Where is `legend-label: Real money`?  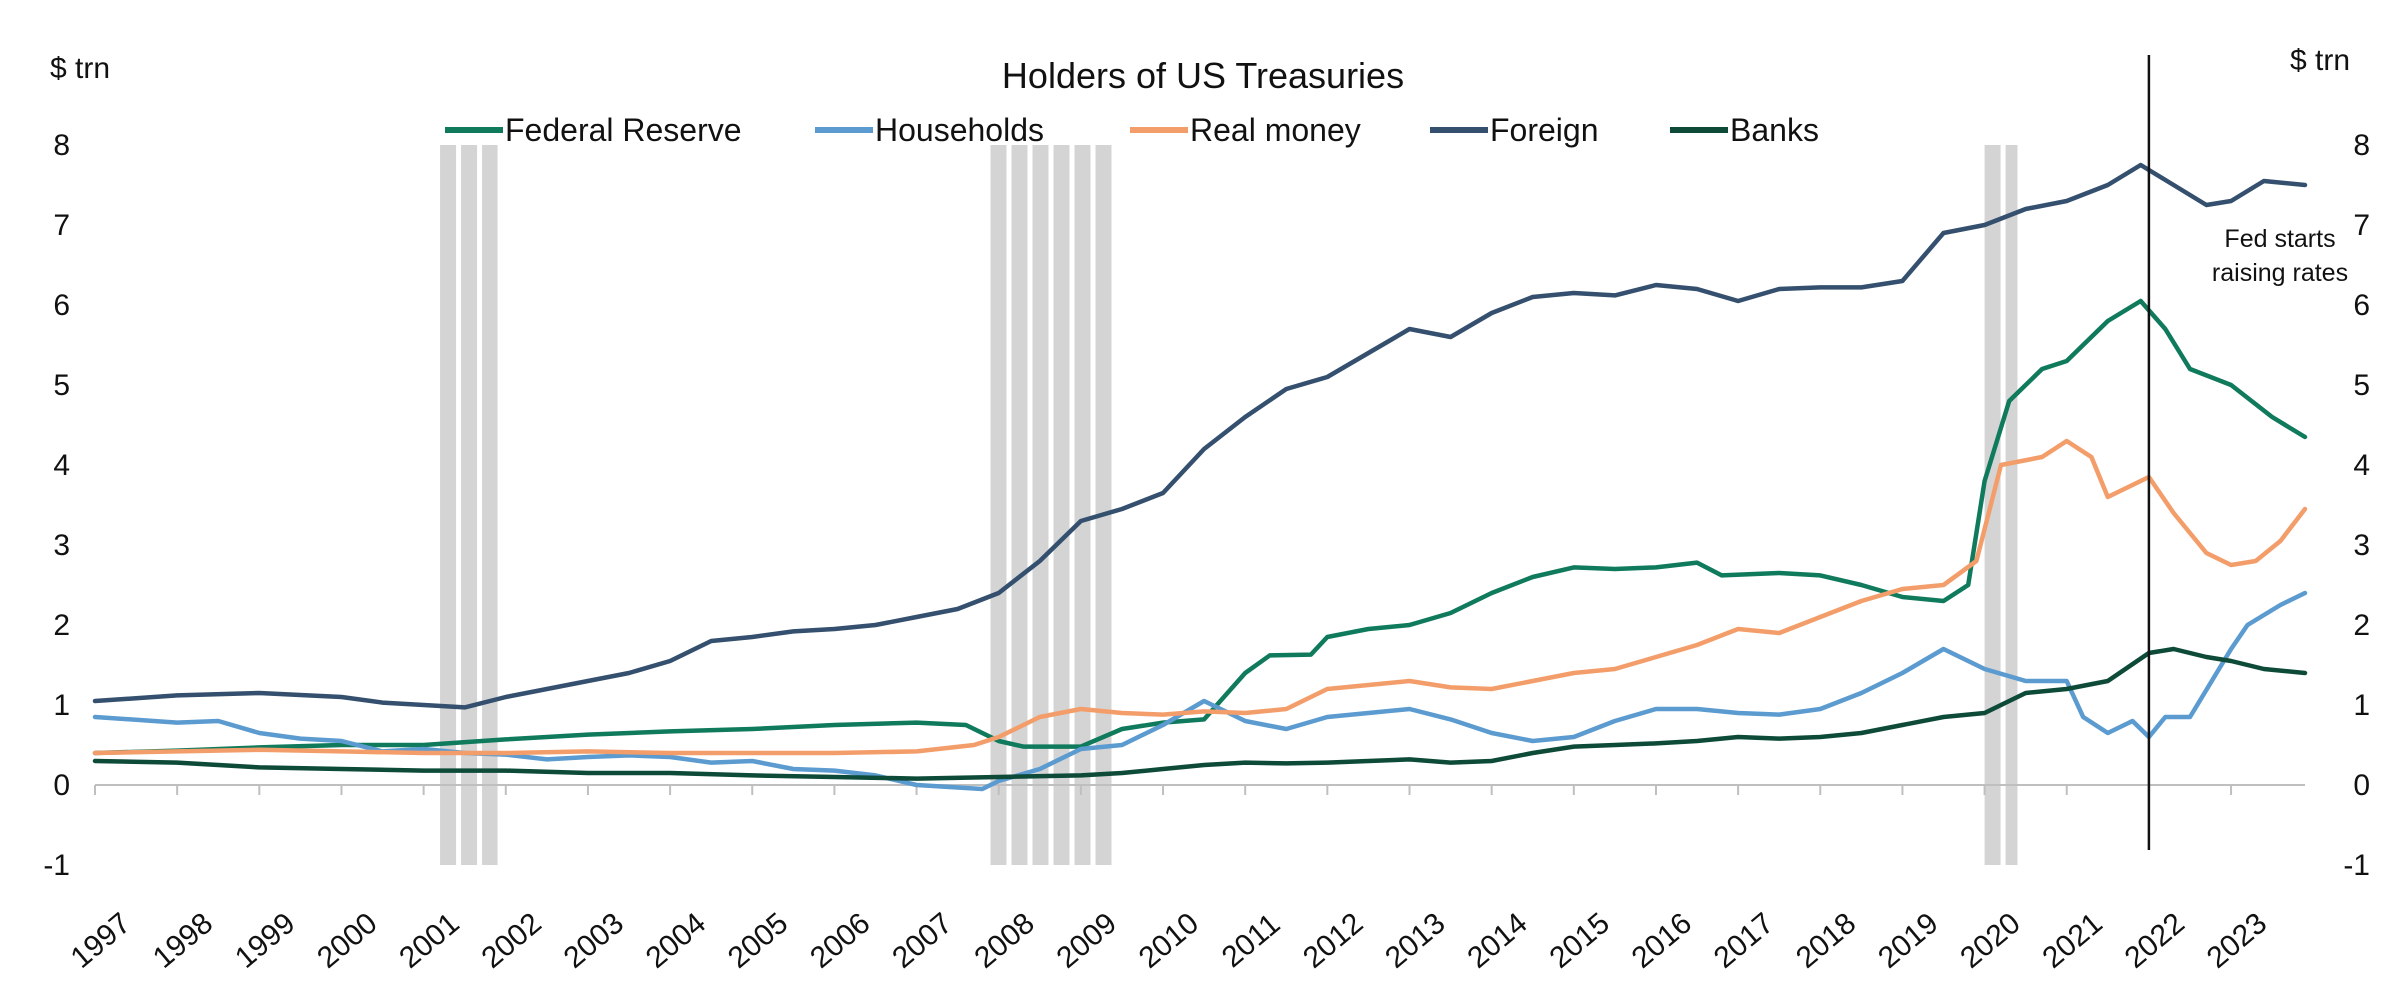 legend-label: Real money is located at coordinates (1275, 130).